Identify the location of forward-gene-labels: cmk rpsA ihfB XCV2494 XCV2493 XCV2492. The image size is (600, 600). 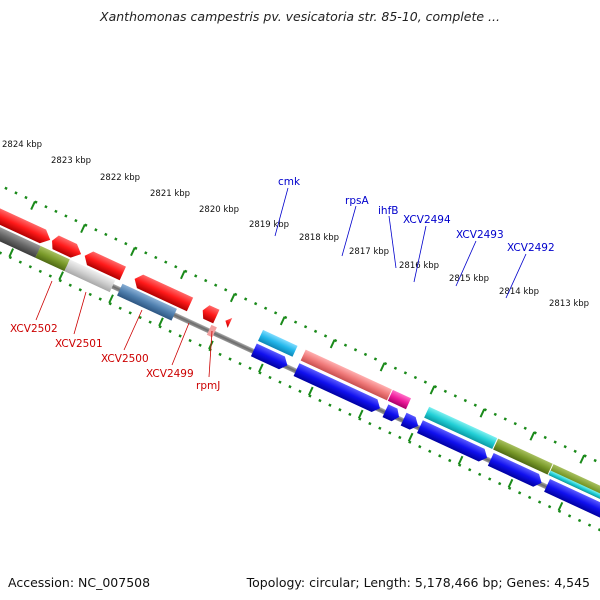
(414, 237).